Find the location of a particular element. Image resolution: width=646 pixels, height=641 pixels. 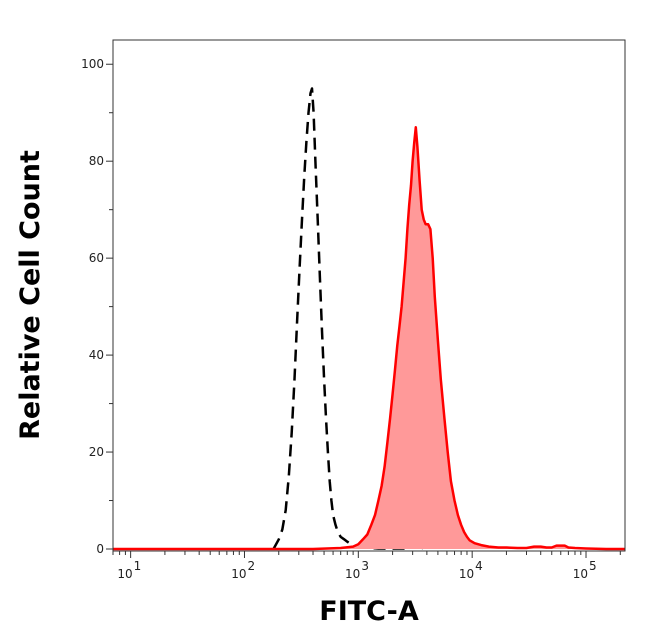

y-axis-title: Relative Cell Count is located at coordinates (30, 295).